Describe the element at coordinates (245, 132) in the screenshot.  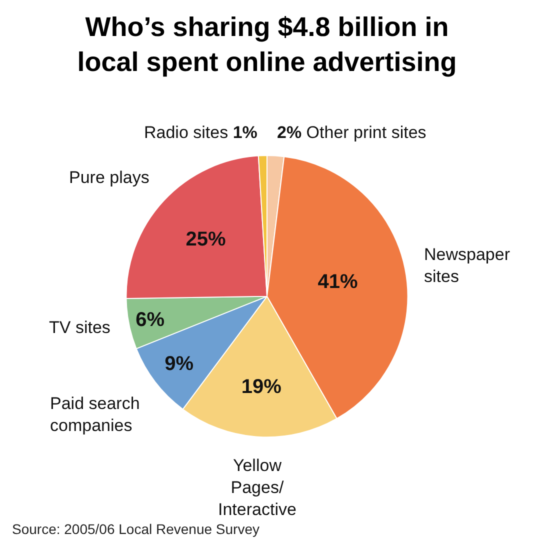
I see `data-label: 1%` at that location.